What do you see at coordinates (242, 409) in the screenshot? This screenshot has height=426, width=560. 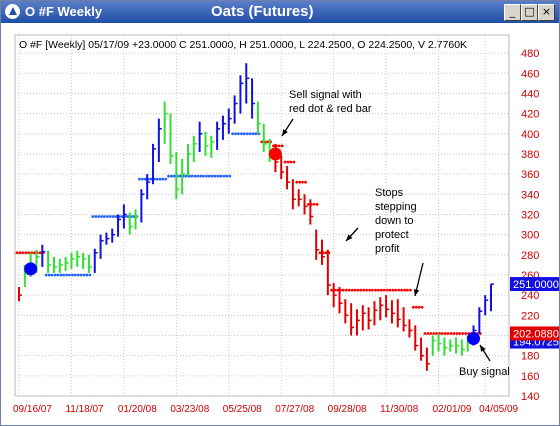 I see `x-tick-label: 05/25/08` at bounding box center [242, 409].